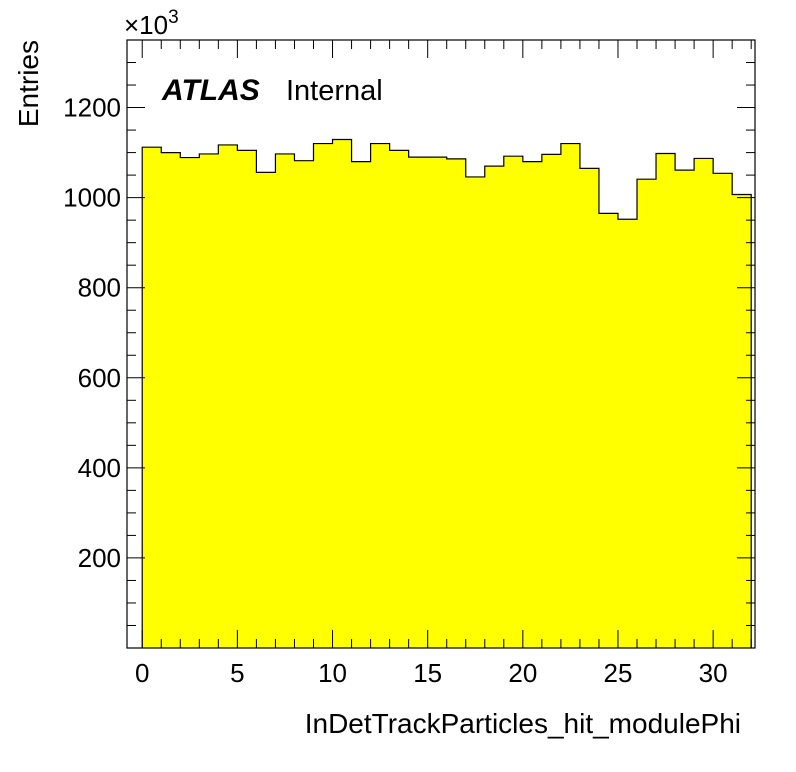  Describe the element at coordinates (99, 558) in the screenshot. I see `y-tick-label: 200` at that location.